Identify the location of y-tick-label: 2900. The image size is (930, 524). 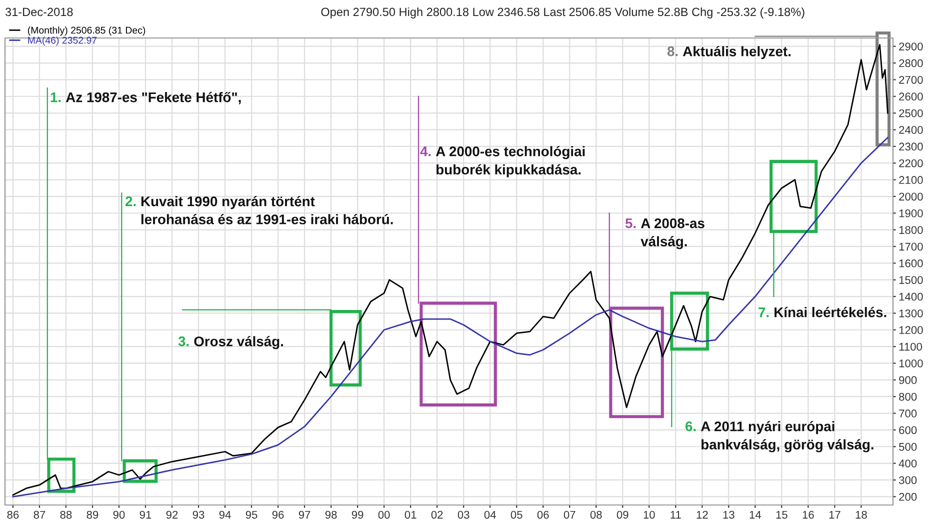
(911, 46).